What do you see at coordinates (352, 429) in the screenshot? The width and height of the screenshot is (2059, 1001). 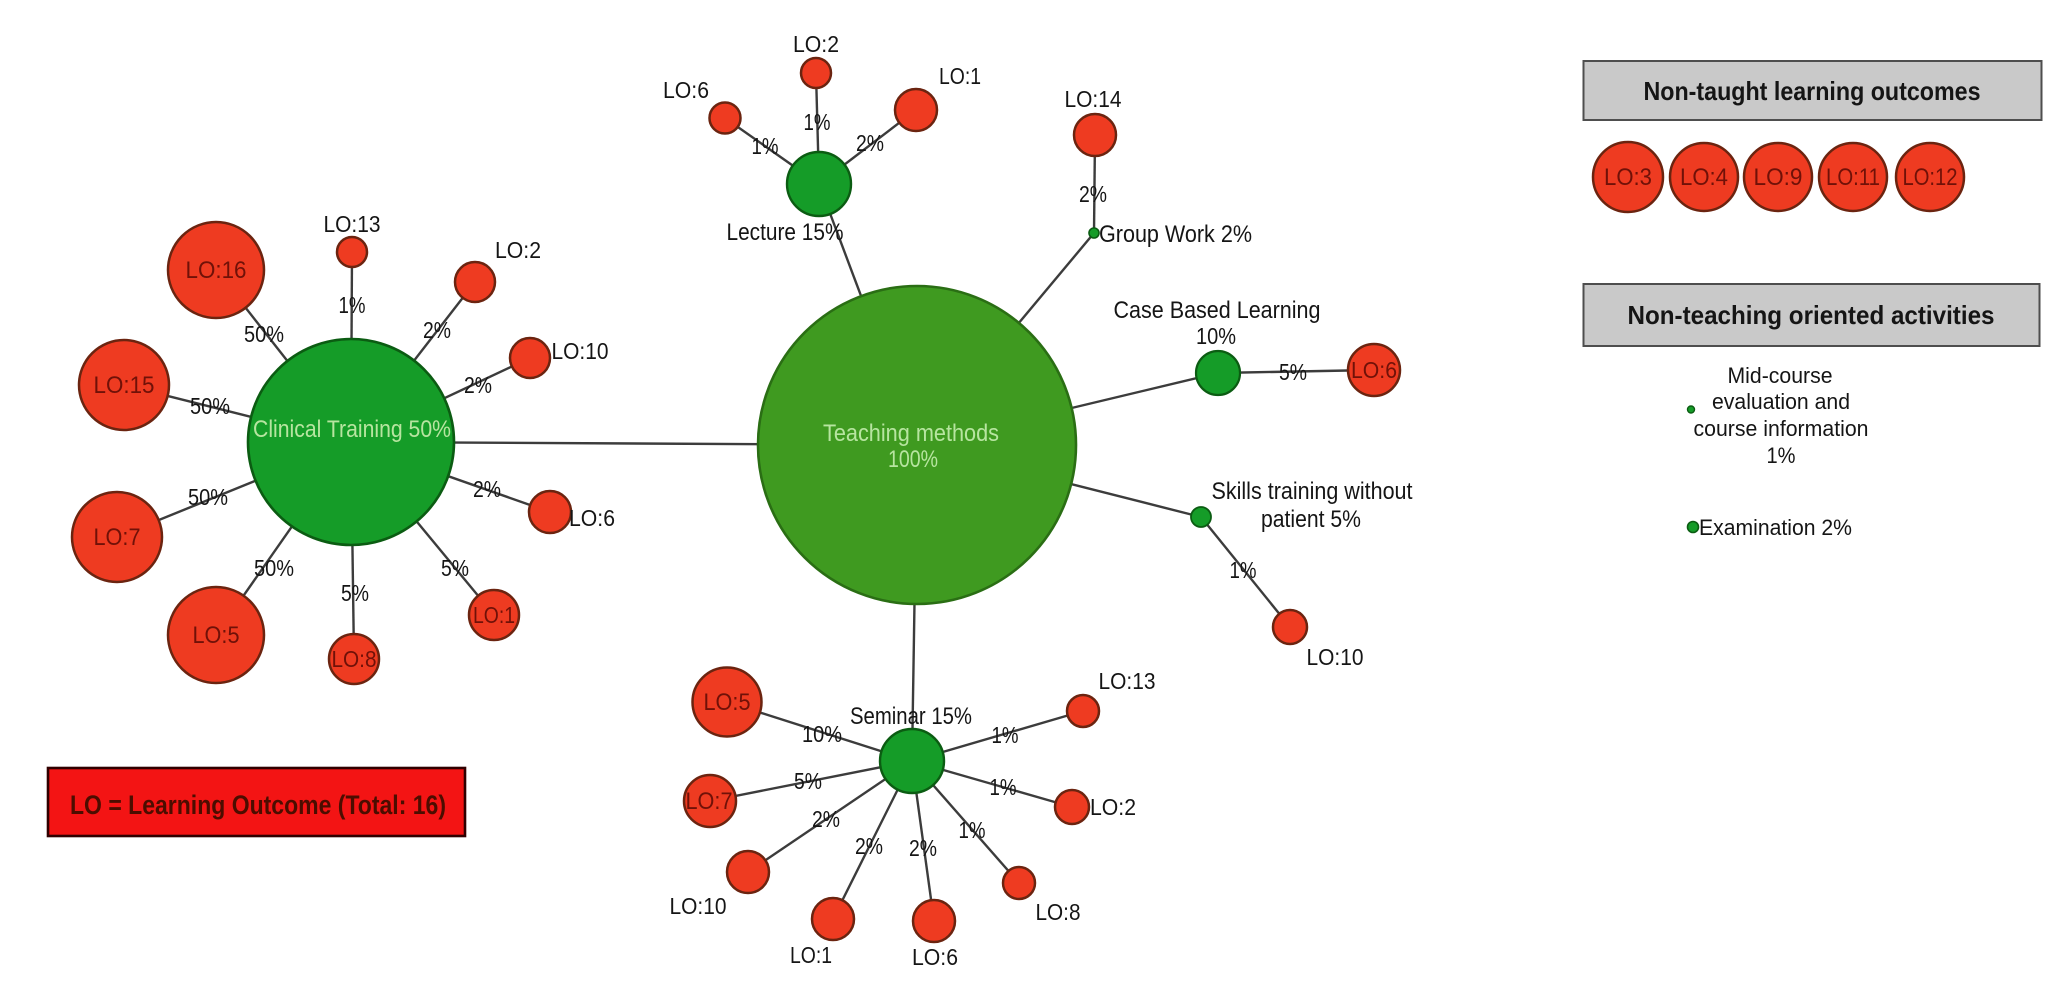 I see `svg-text: Clinical Training 50%` at bounding box center [352, 429].